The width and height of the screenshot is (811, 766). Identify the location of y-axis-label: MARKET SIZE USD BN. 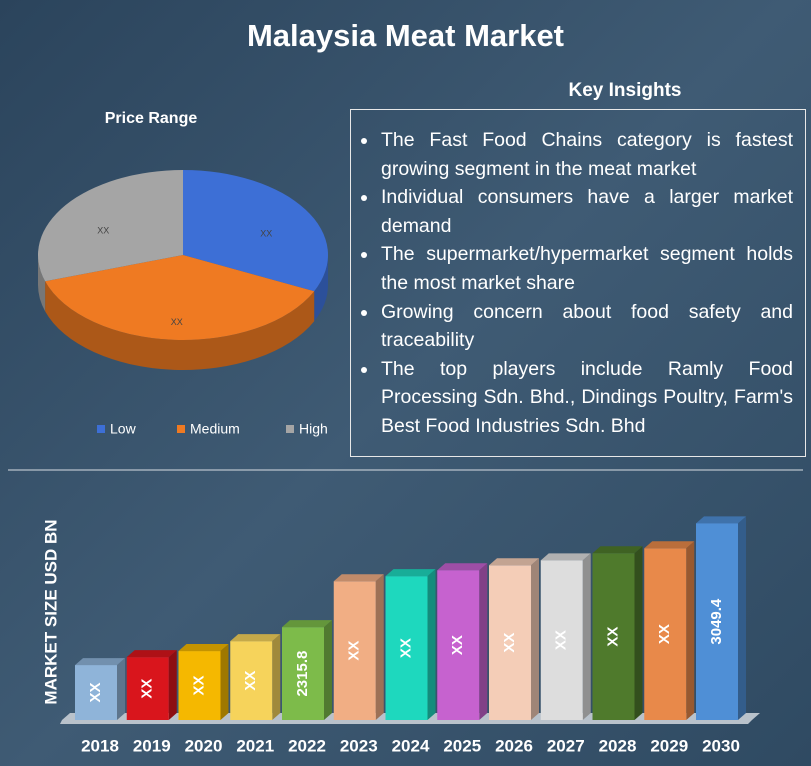
(50, 611).